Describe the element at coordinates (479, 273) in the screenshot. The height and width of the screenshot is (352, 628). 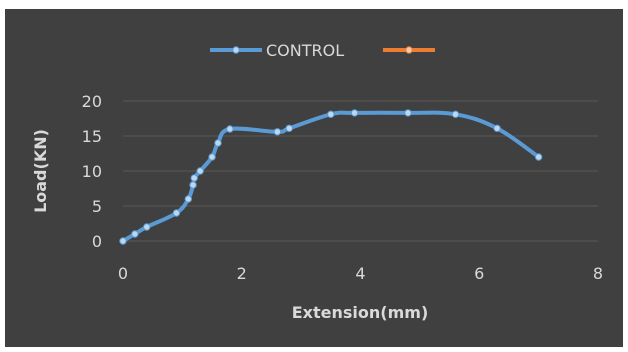
I see `x-tick-label: 6` at that location.